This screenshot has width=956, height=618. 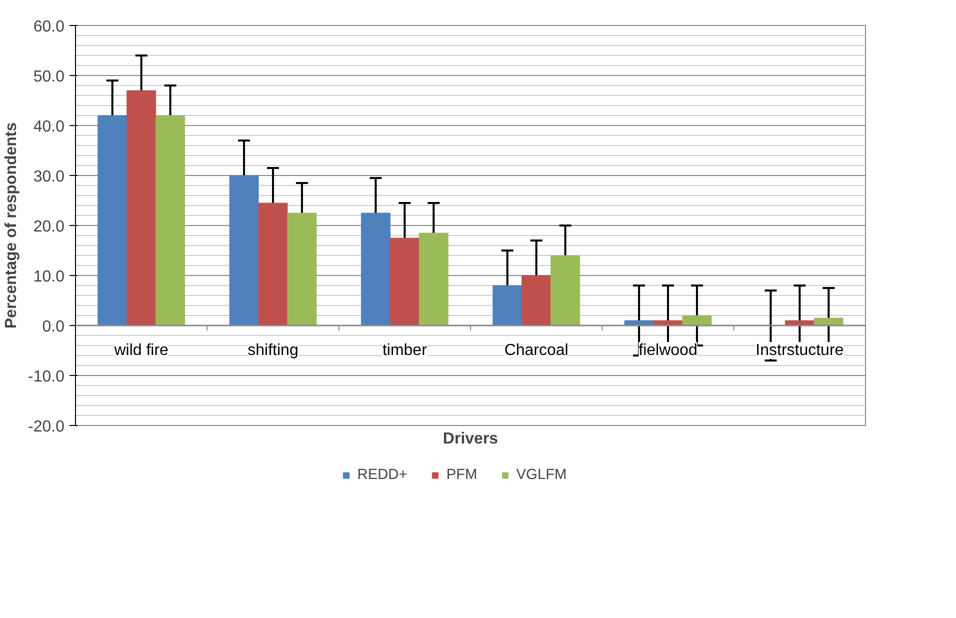 What do you see at coordinates (382, 475) in the screenshot?
I see `legend-label: REDD+` at bounding box center [382, 475].